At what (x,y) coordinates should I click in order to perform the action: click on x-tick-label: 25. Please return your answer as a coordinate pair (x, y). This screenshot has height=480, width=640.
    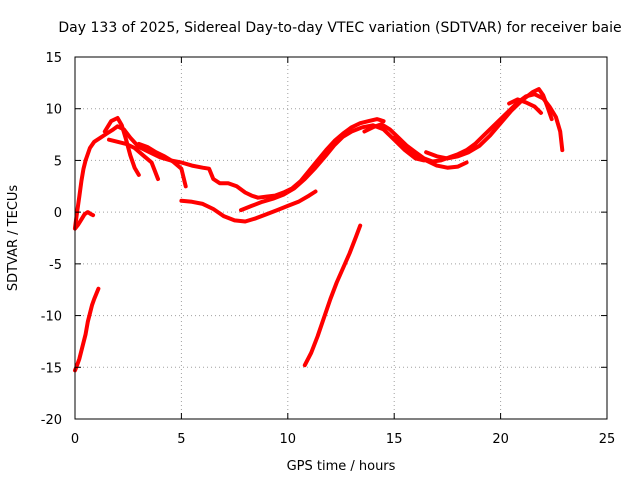
    Looking at the image, I should click on (607, 439).